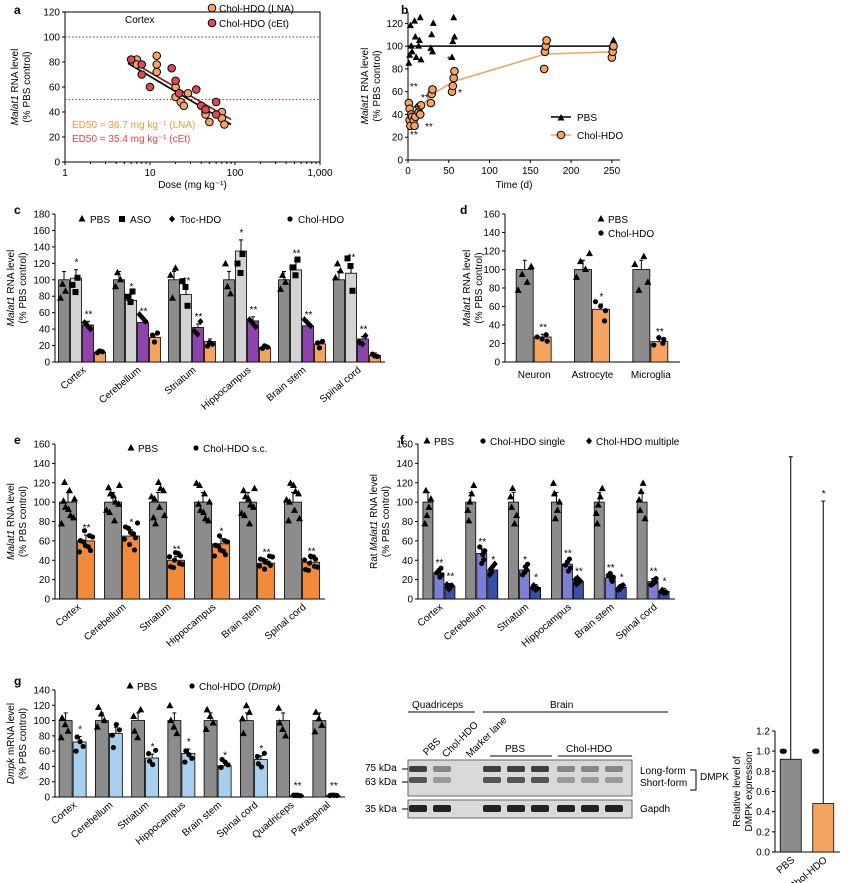  I want to click on y-tick-label: 60, so click(55, 88).